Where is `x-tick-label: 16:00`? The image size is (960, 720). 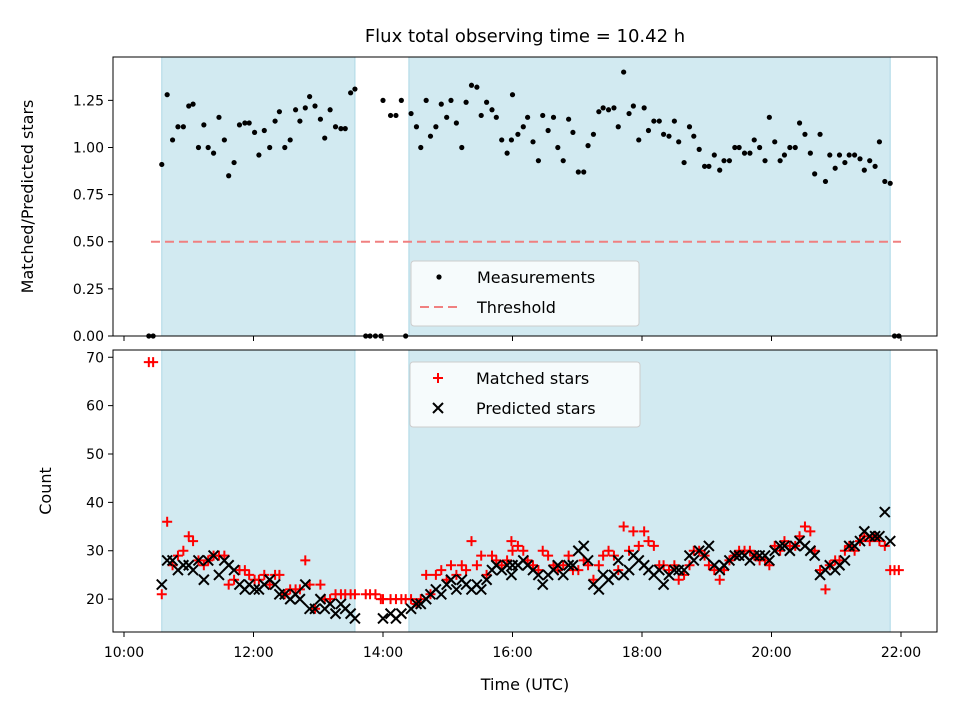
x-tick-label: 16:00 is located at coordinates (512, 653).